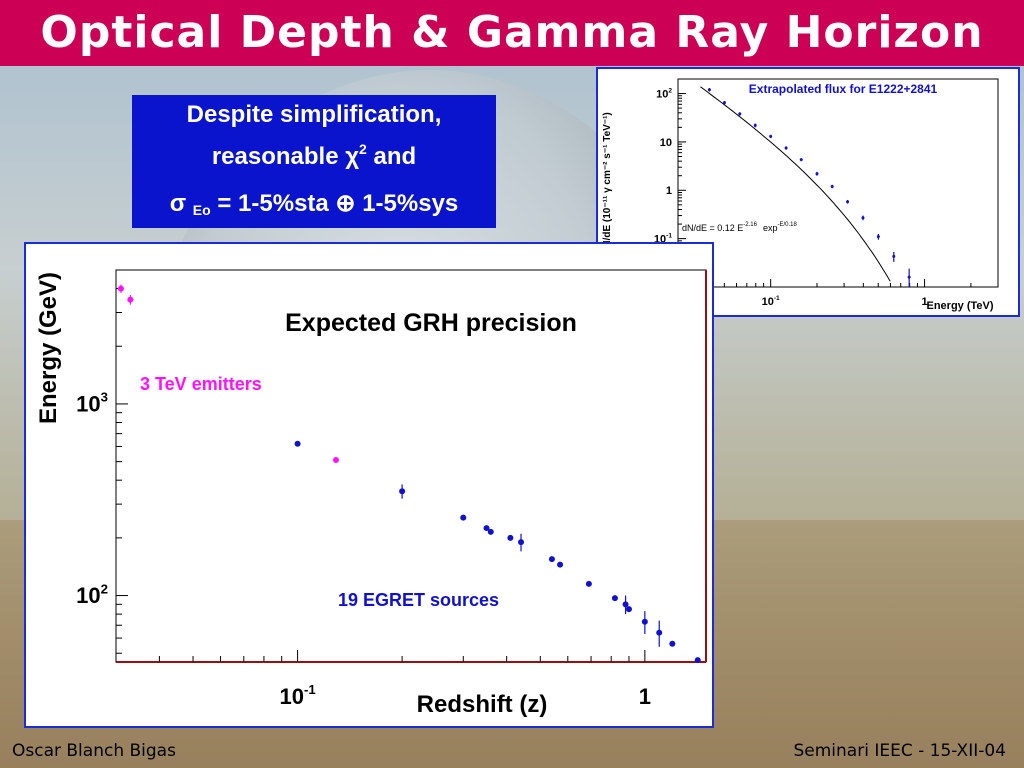 The image size is (1024, 768). Describe the element at coordinates (843, 89) in the screenshot. I see `flux-chart-title: Extrapolated flux for E1222+2841` at that location.